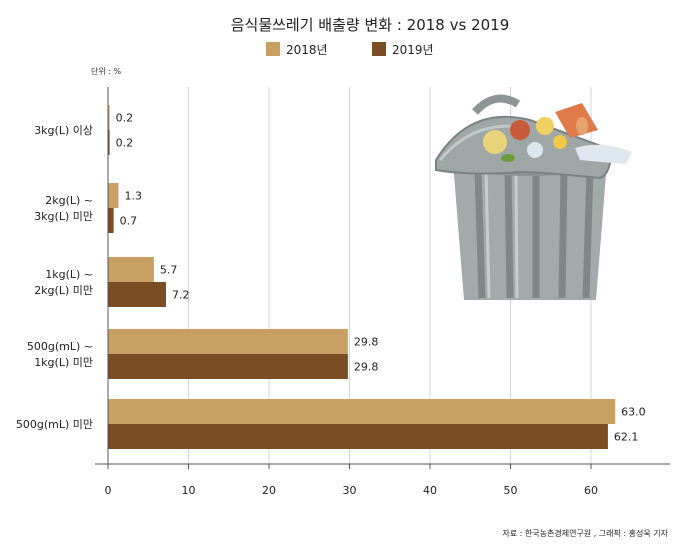  What do you see at coordinates (350, 490) in the screenshot?
I see `x-tick-label-30: 30` at bounding box center [350, 490].